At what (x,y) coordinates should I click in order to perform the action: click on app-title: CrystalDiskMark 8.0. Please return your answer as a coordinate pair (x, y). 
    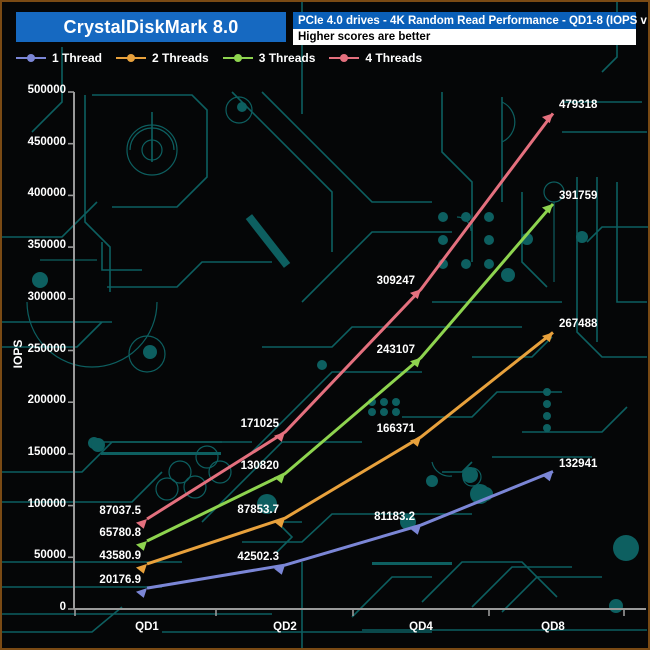
    Looking at the image, I should click on (151, 26).